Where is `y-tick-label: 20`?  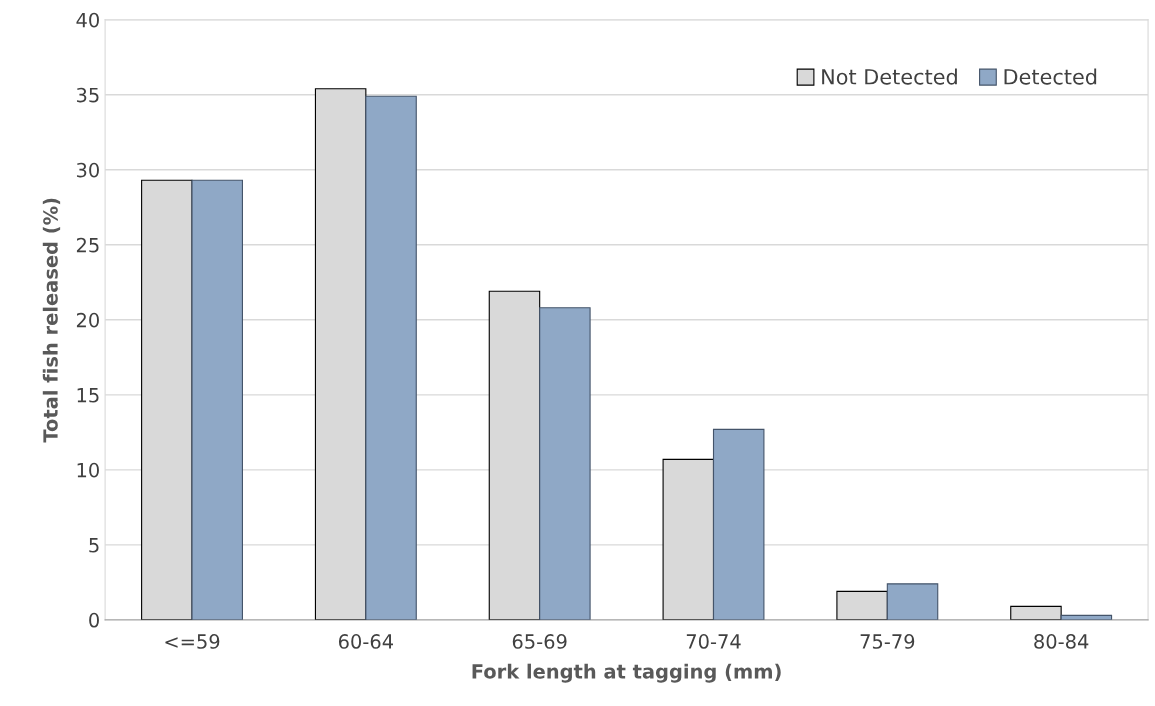
y-tick-label: 20 is located at coordinates (87, 320).